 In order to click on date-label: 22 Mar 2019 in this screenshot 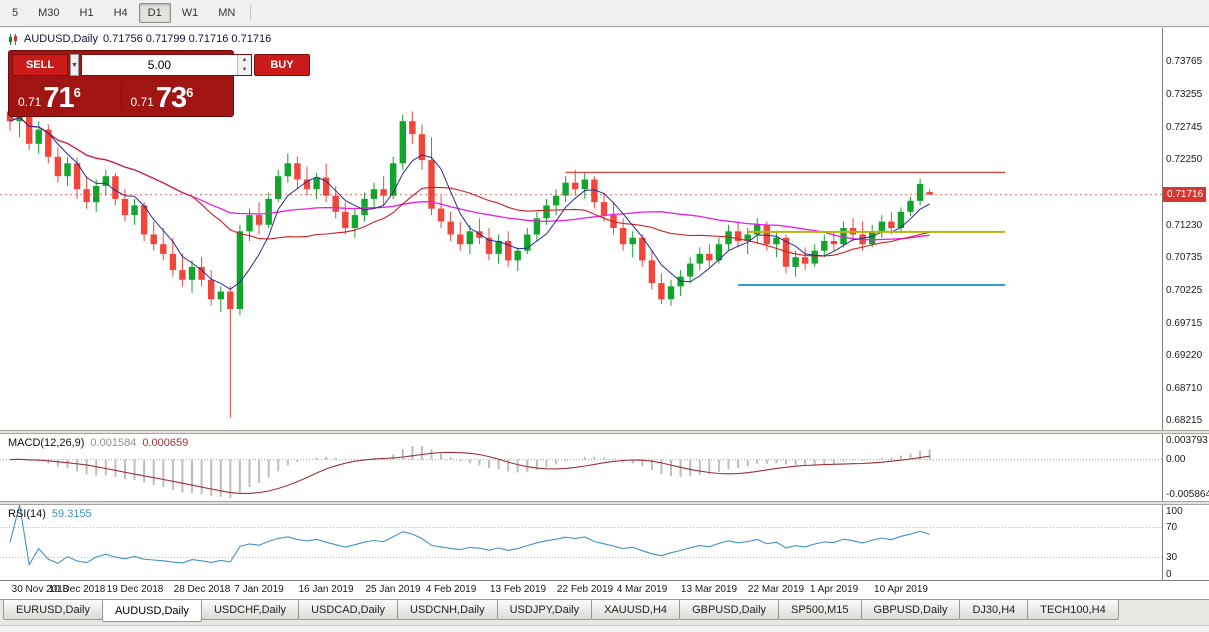, I will do `click(776, 589)`.